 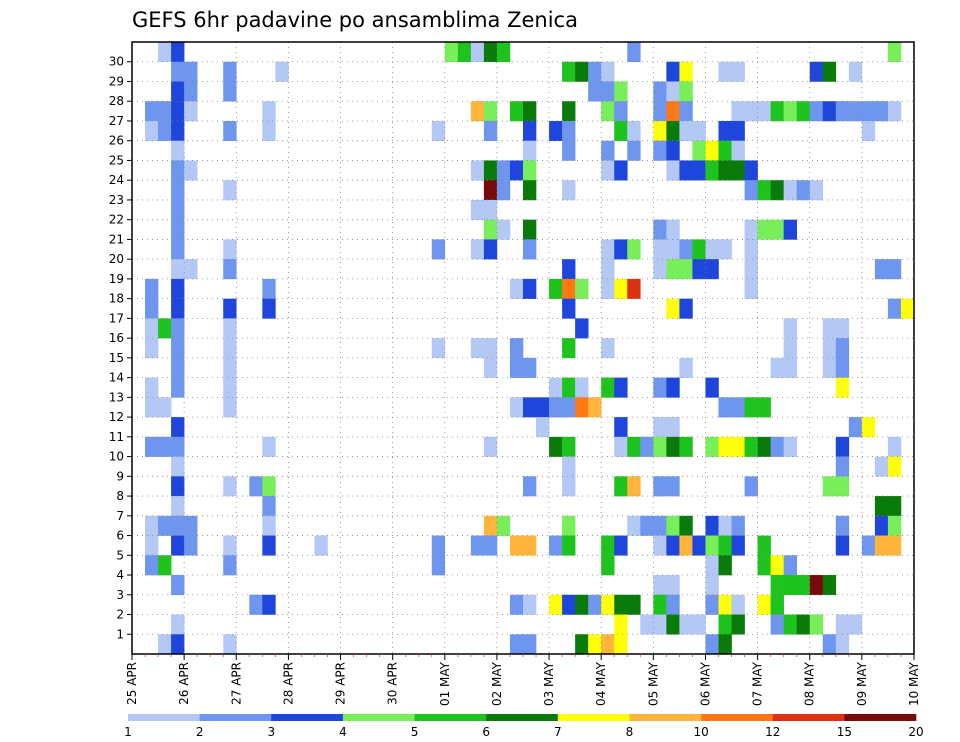 What do you see at coordinates (288, 683) in the screenshot?
I see `x-tick-label: 28 APR` at bounding box center [288, 683].